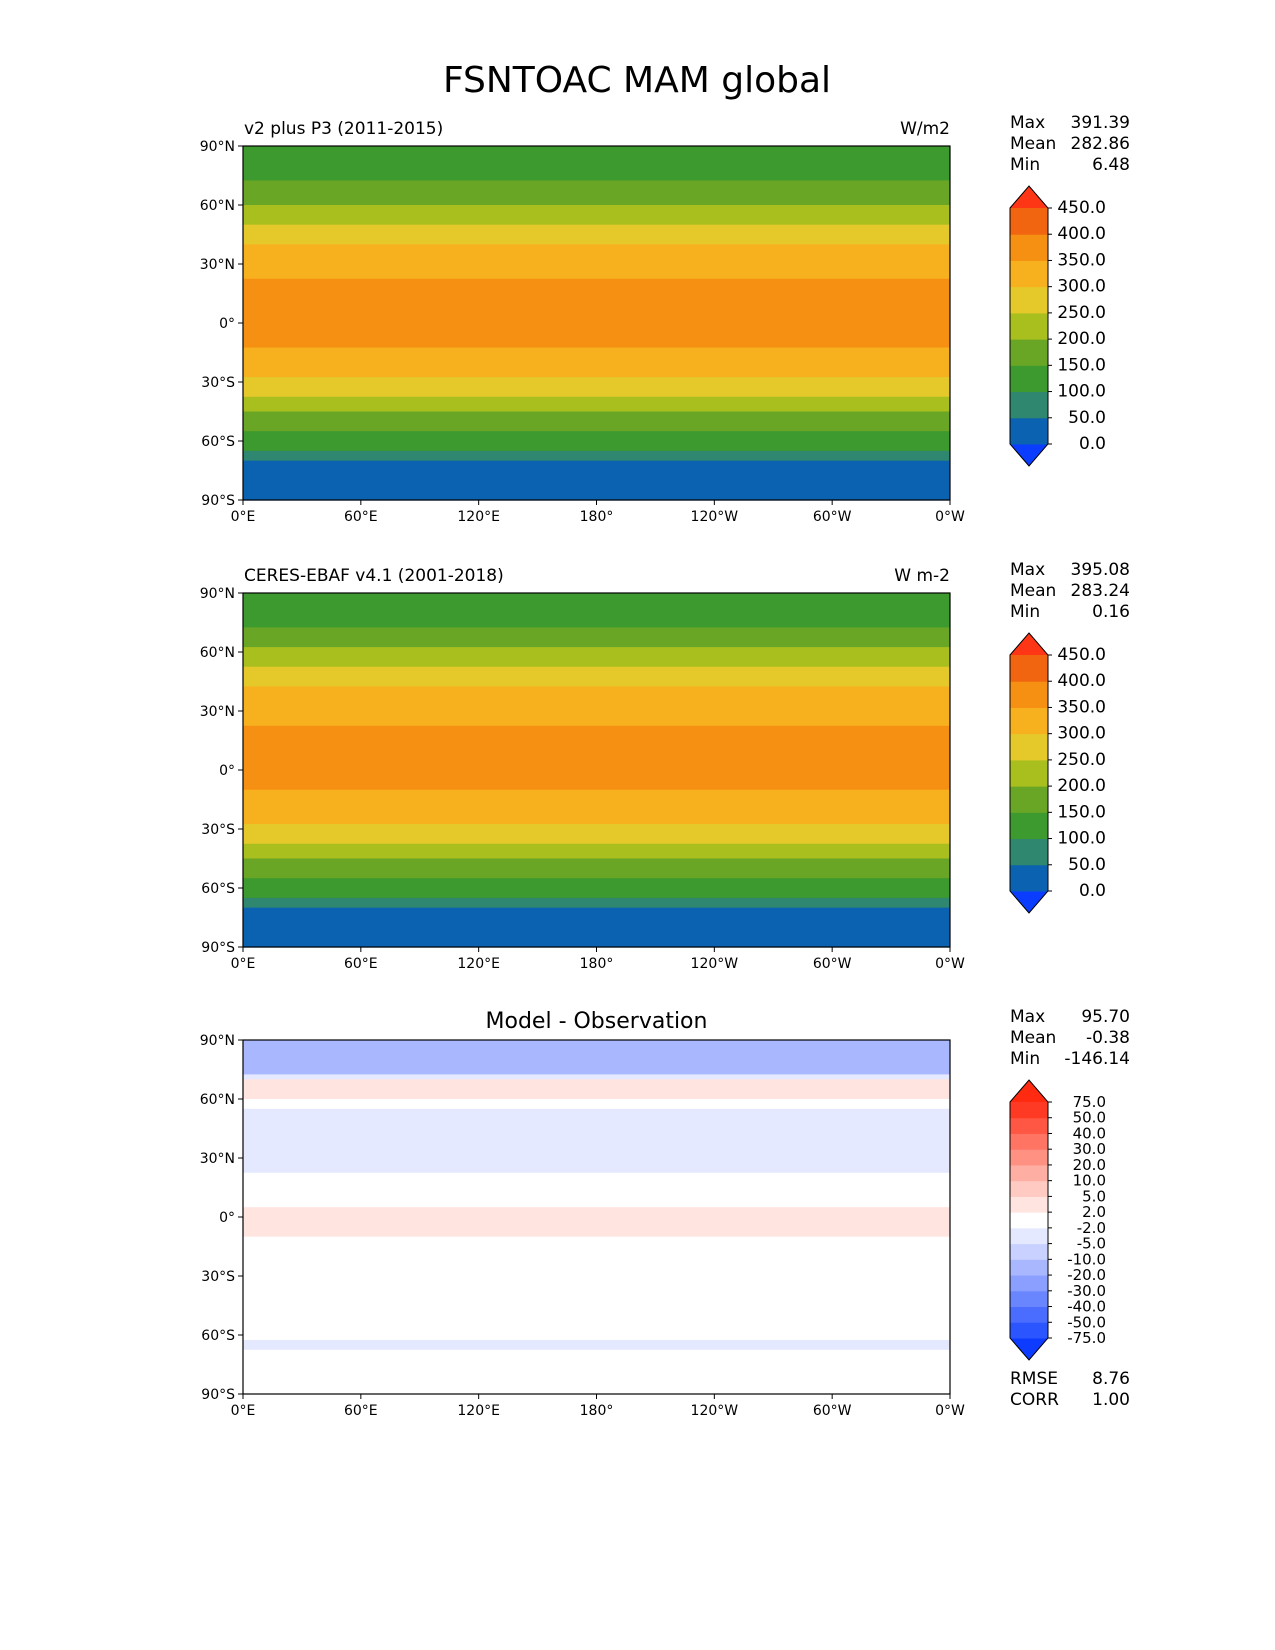  What do you see at coordinates (832, 1411) in the screenshot?
I see `x-tick-label: 60°W` at bounding box center [832, 1411].